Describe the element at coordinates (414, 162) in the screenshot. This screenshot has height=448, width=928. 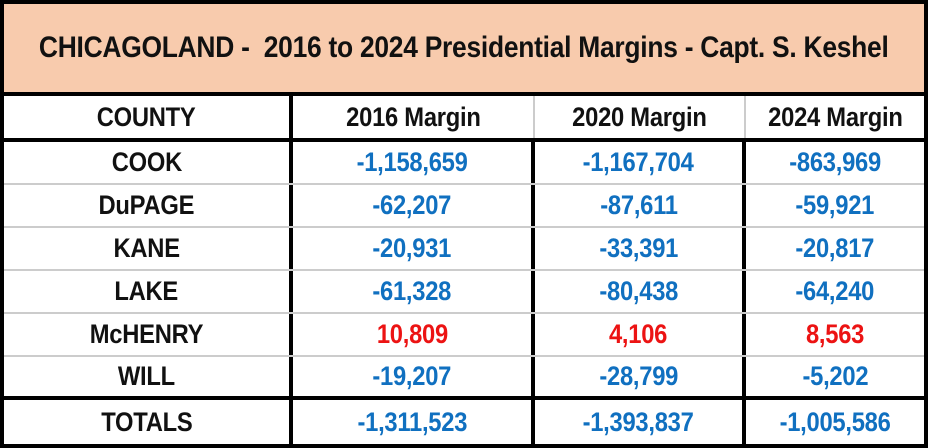
I see `margin-cell: -1,158,659` at that location.